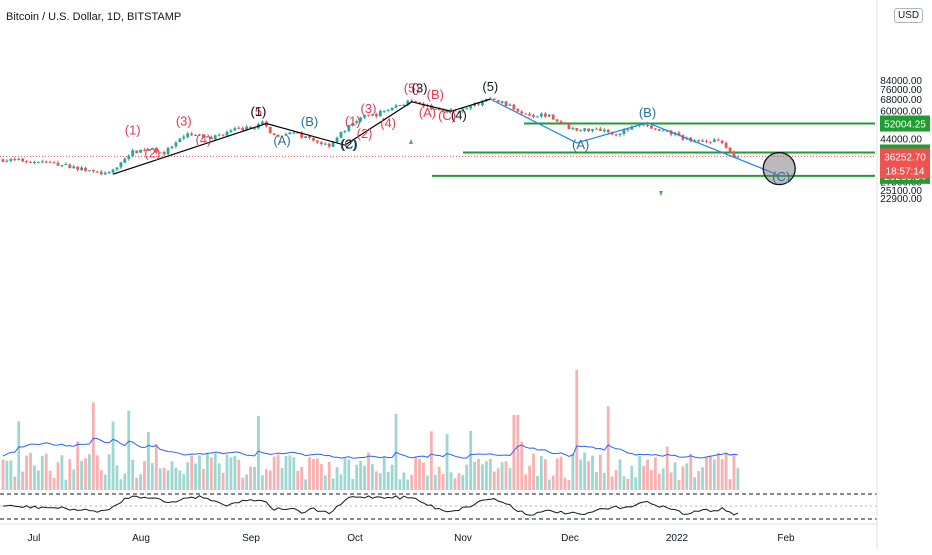  I want to click on y-tick-label: 60000.00, so click(901, 112).